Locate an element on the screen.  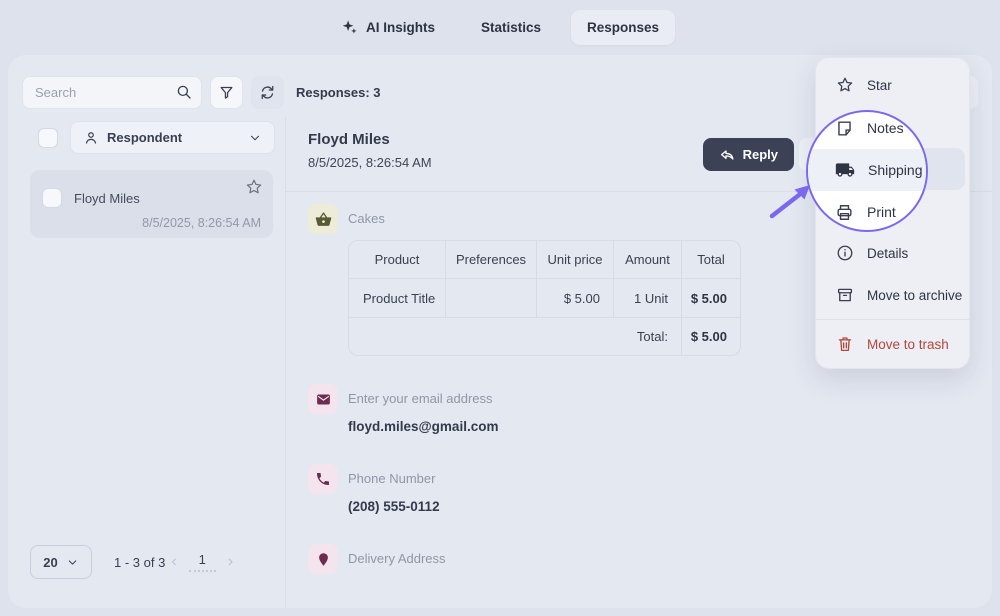
address-section-label: Delivery Address is located at coordinates (397, 558).